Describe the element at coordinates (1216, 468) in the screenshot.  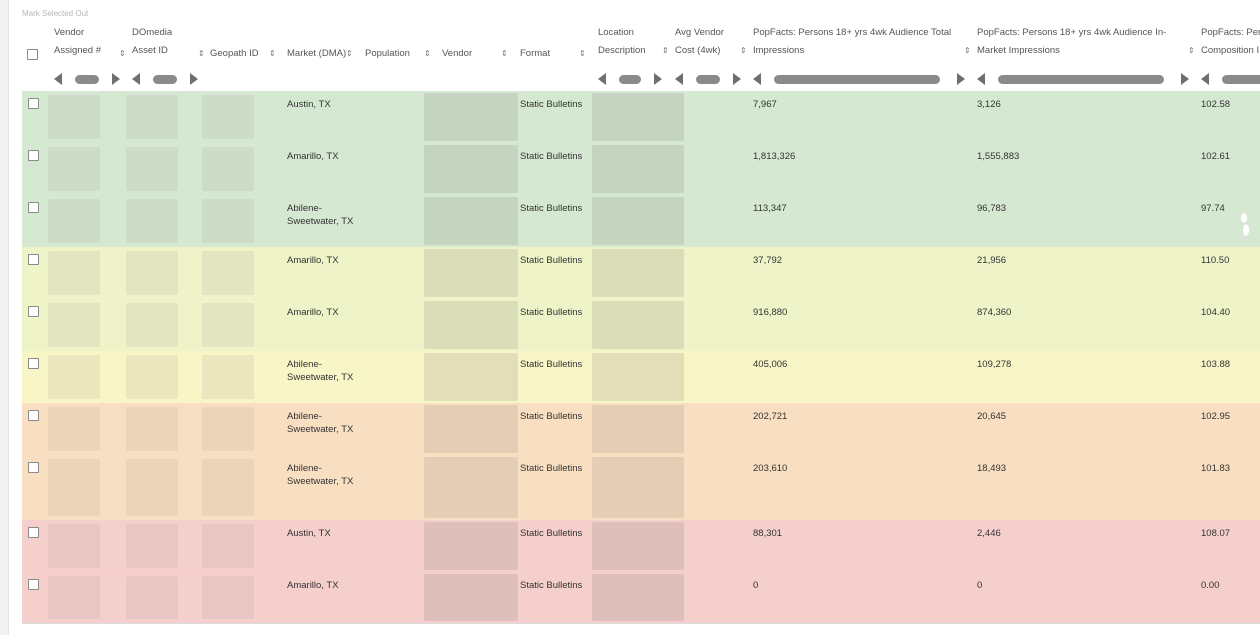
I see `composition-cell: 101.83` at that location.